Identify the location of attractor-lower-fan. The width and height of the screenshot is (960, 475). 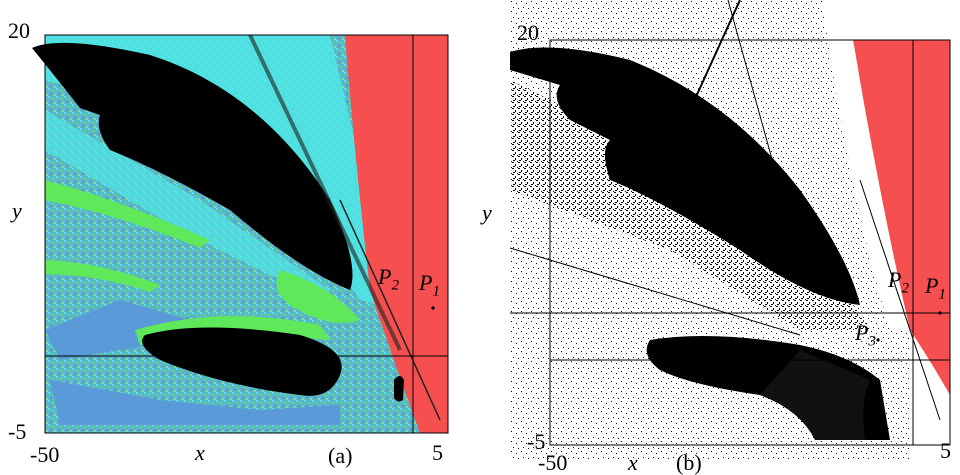
(815, 395).